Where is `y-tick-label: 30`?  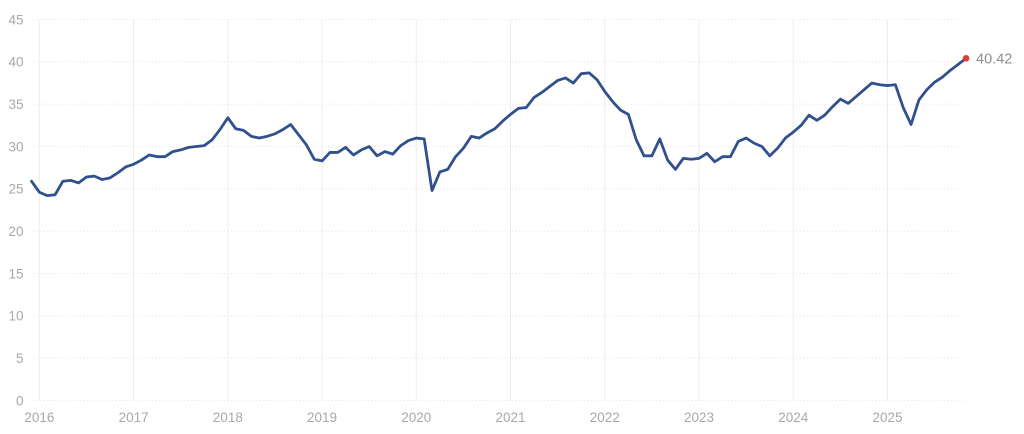
y-tick-label: 30 is located at coordinates (15, 146).